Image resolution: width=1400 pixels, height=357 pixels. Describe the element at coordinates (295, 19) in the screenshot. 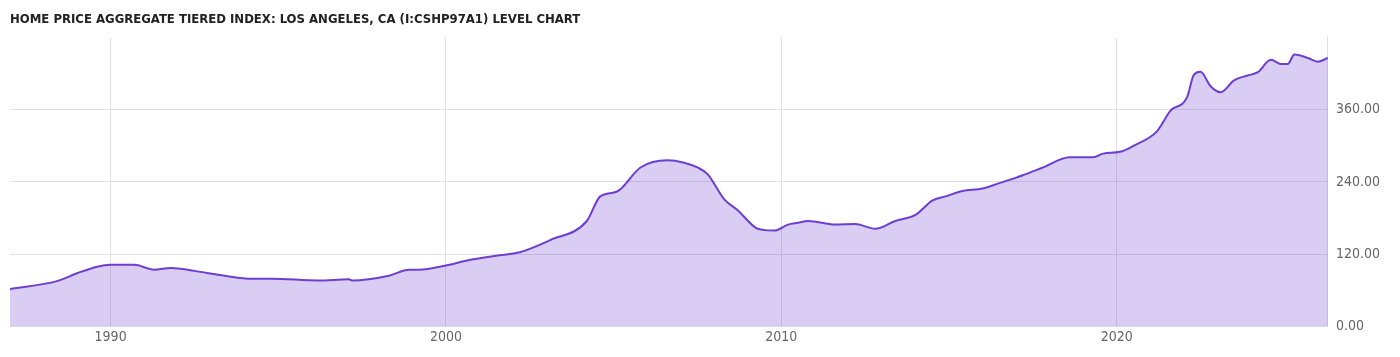

I see `chart-title: HOME PRICE AGGREGATE TIERED INDEX: LOS ANGELES, CA (I:CSHP97A1) LEVEL CHART` at that location.